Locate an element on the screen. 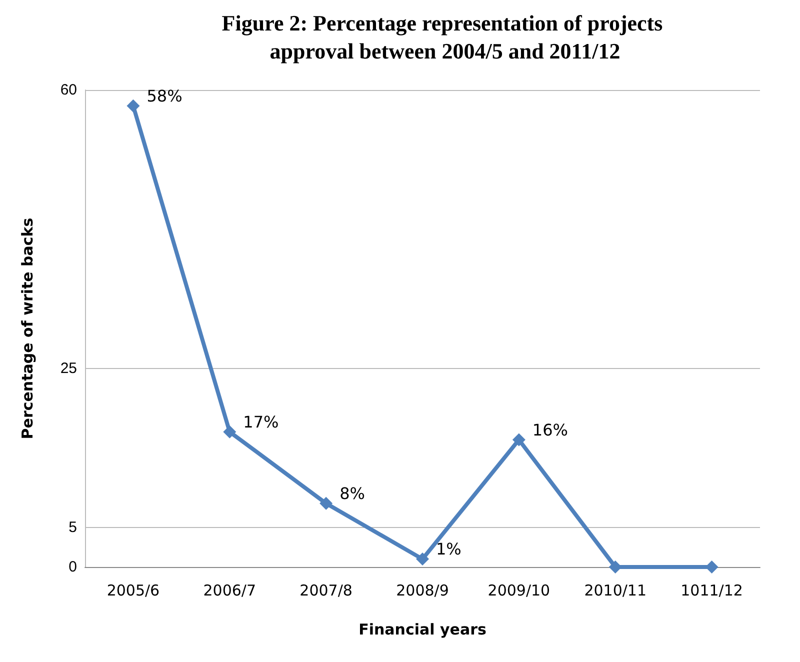 This screenshot has height=662, width=800. x-tick-label: 2010/11 is located at coordinates (615, 591).